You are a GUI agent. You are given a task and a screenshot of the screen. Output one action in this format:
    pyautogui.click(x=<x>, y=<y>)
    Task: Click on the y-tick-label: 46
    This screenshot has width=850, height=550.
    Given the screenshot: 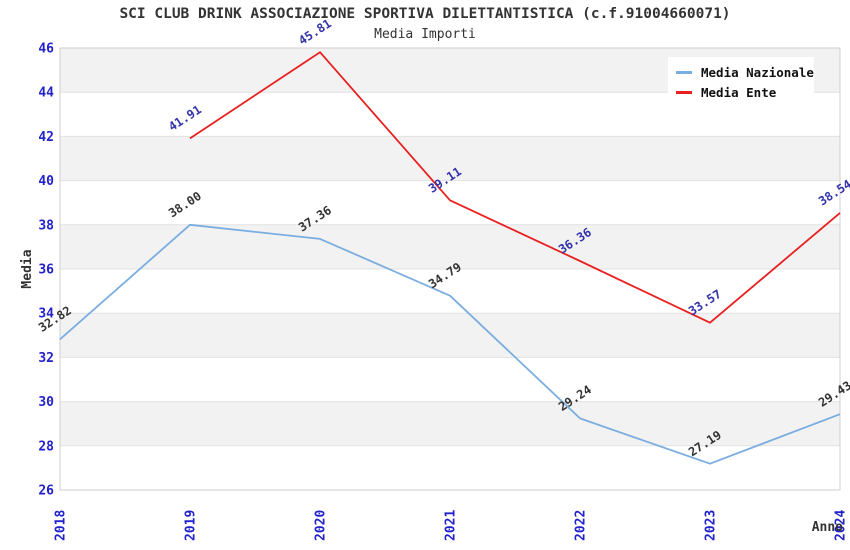 What is the action you would take?
    pyautogui.click(x=46, y=49)
    